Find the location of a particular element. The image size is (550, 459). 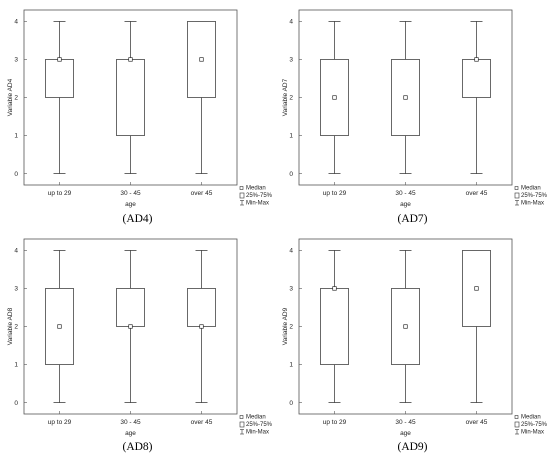

y-axis-label: Variable AD4 is located at coordinates (10, 97).